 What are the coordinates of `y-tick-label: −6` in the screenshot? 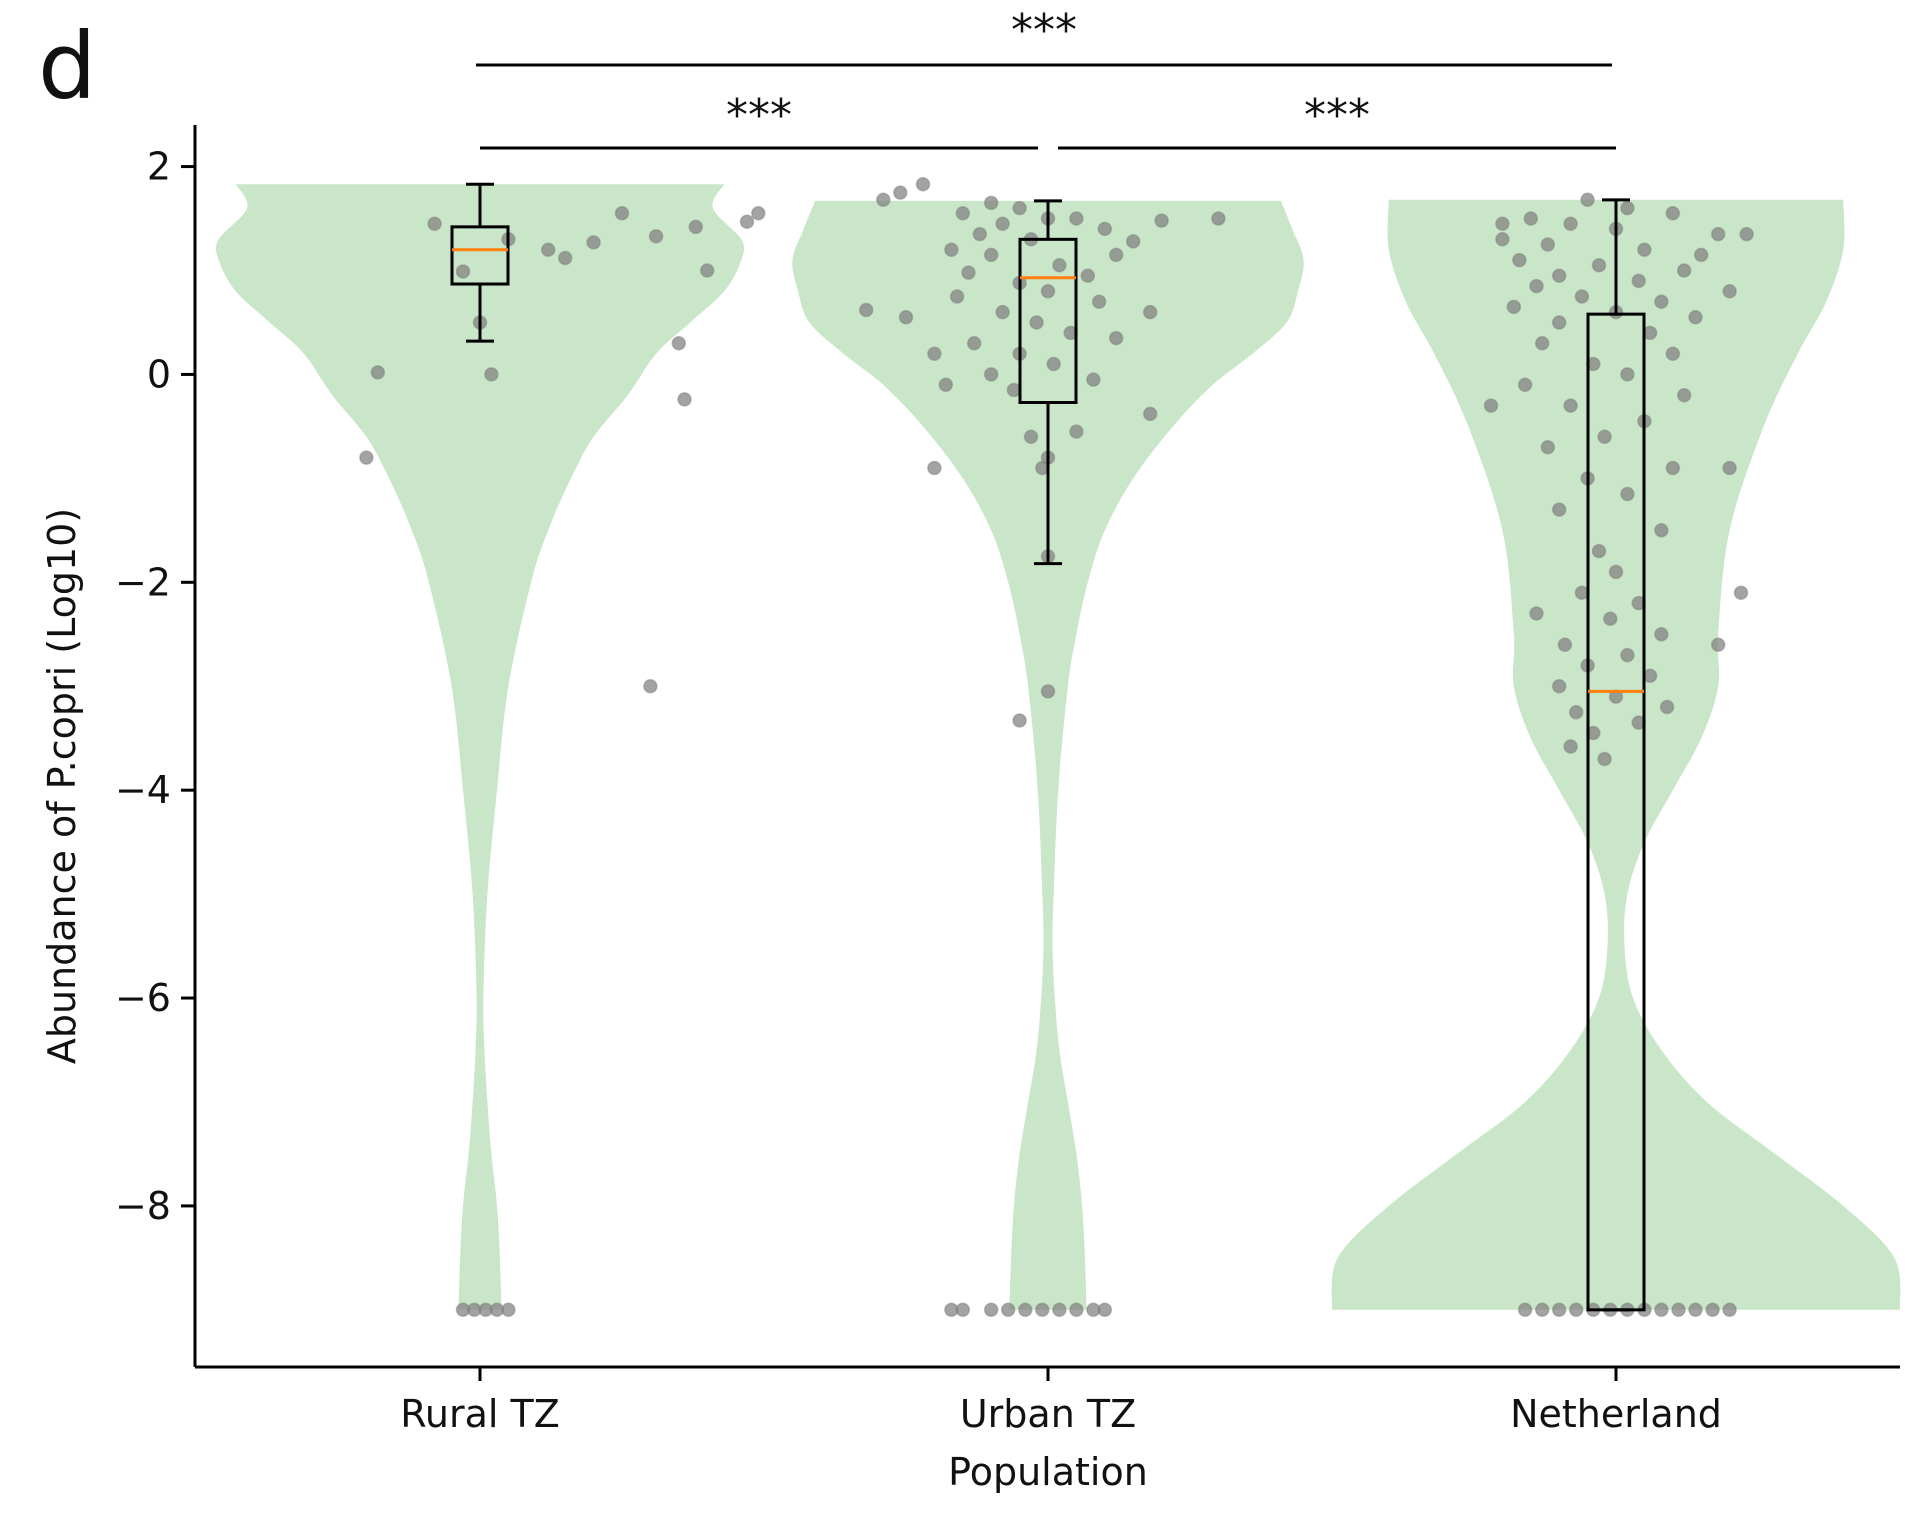 It's located at (143, 998).